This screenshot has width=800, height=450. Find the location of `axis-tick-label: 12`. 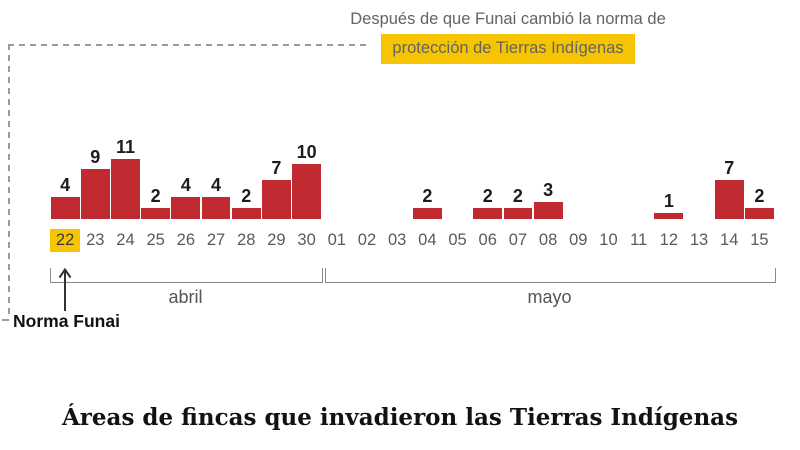

axis-tick-label: 12 is located at coordinates (669, 240).